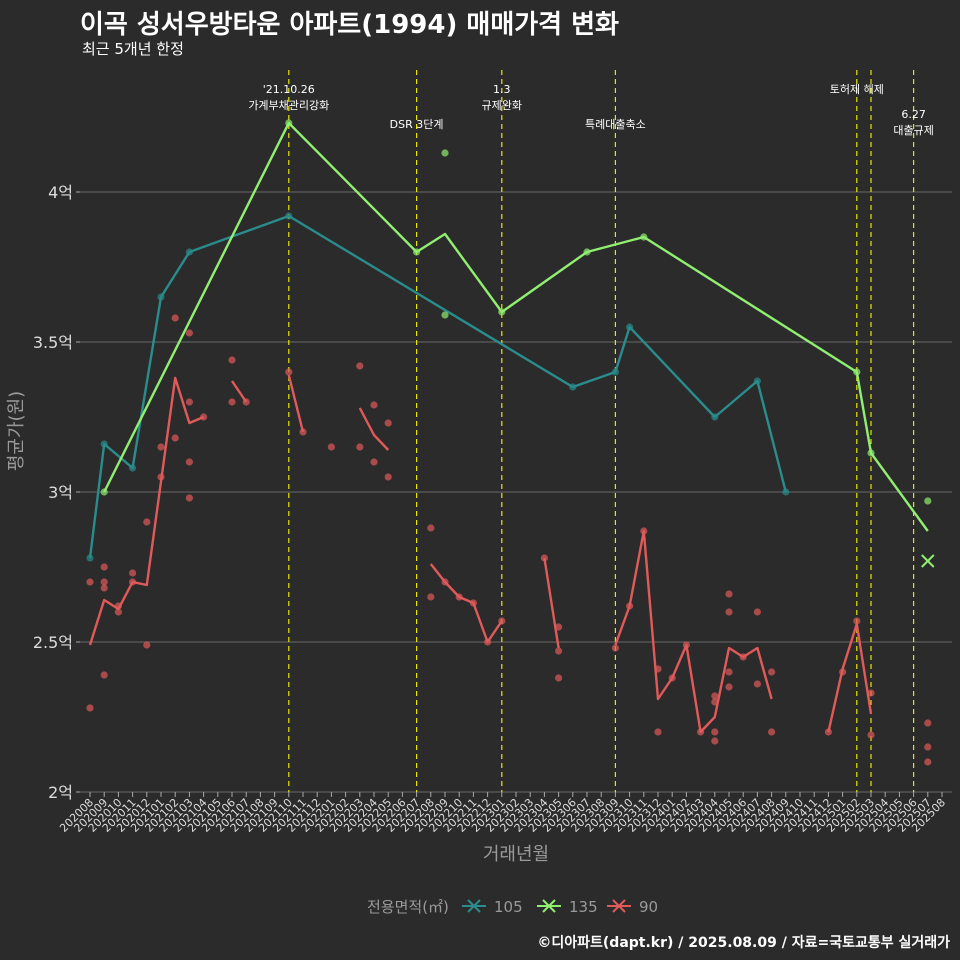  Describe the element at coordinates (502, 105) in the screenshot. I see `event-label: 규제완화` at that location.